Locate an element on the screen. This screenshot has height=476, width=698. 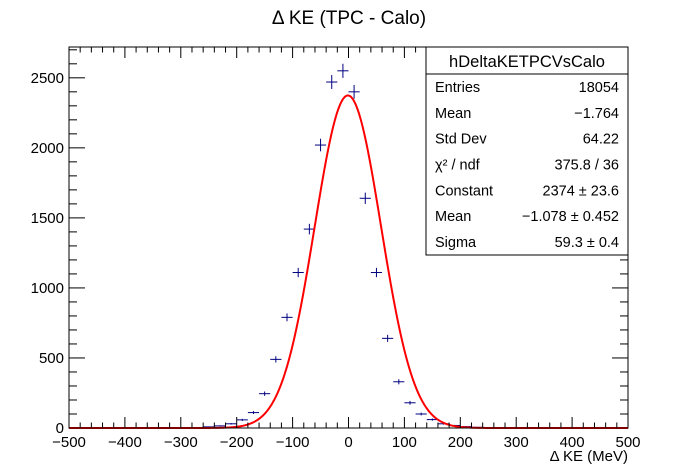
y-tick-label: 500 is located at coordinates (51, 358).